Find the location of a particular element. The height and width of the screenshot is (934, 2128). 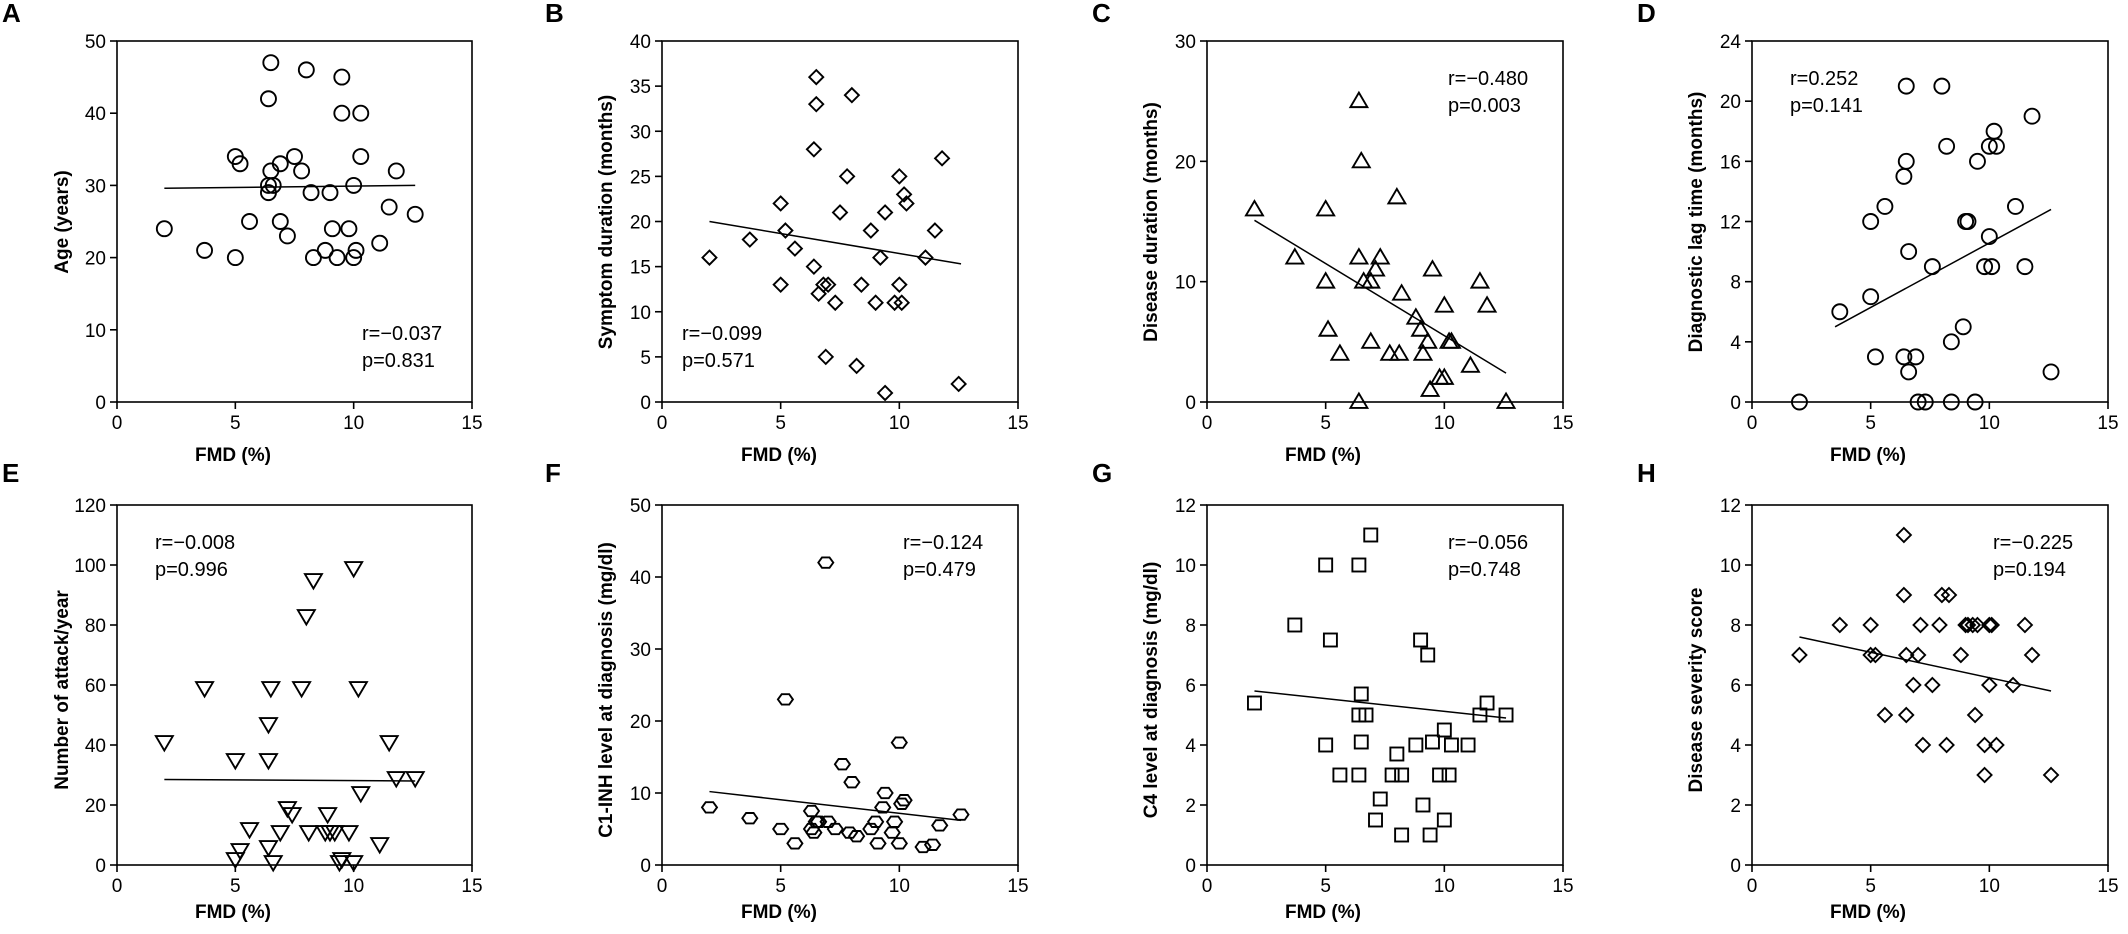

plot-frame is located at coordinates (294, 221).